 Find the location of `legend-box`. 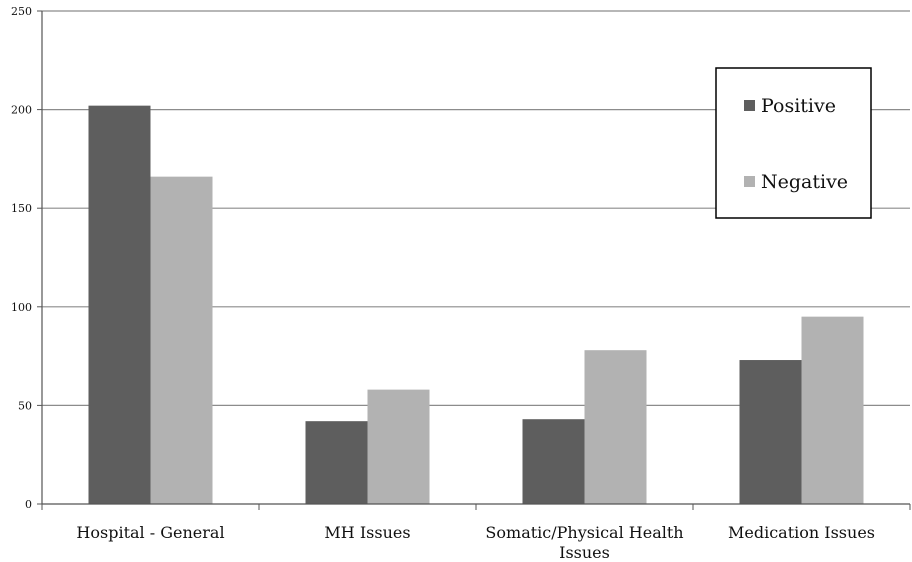

legend-box is located at coordinates (793, 143).